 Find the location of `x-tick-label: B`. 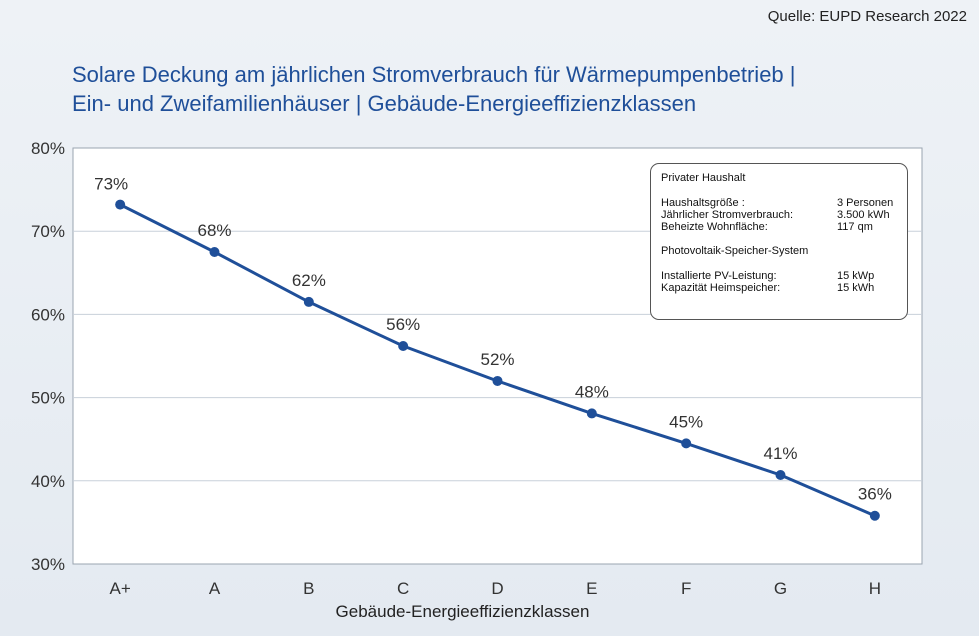

x-tick-label: B is located at coordinates (308, 588).